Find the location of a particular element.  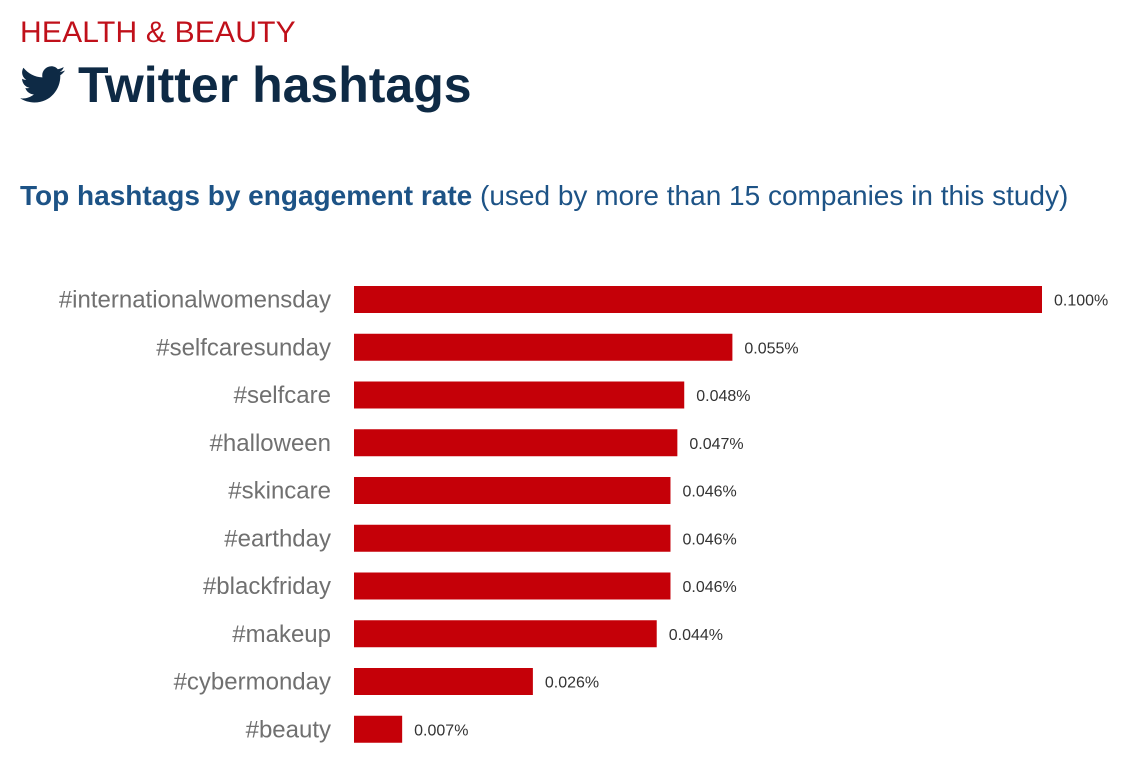

bar-value-label: 0.044% is located at coordinates (696, 635).